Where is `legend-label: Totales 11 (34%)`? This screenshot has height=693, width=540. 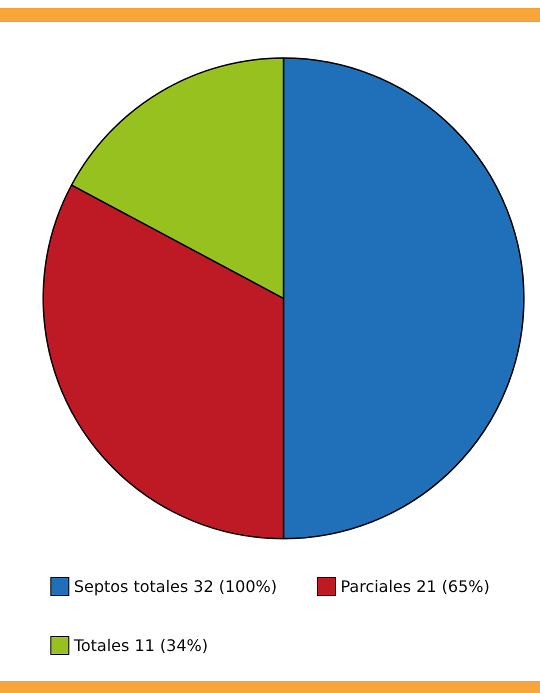
legend-label: Totales 11 (34%) is located at coordinates (140, 645).